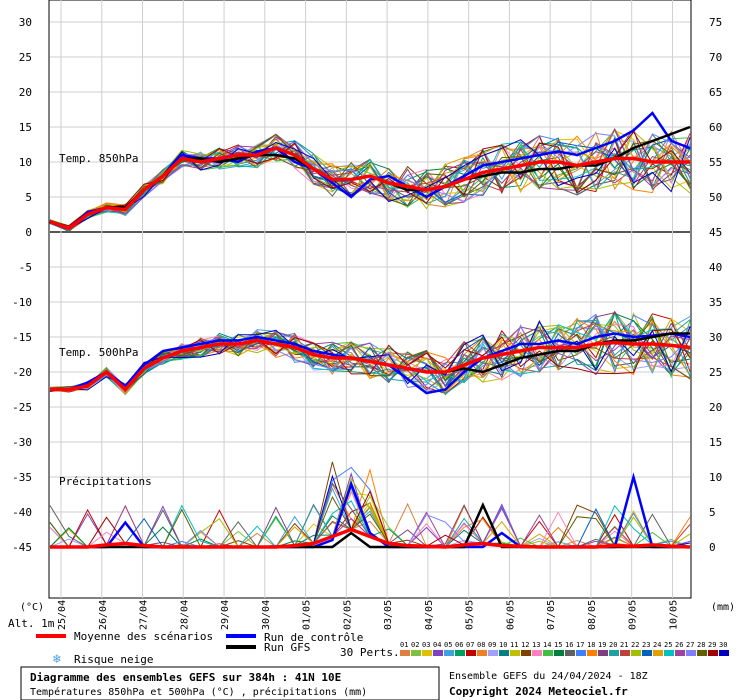 The width and height of the screenshot is (740, 700). Describe the element at coordinates (712, 547) in the screenshot. I see `right-tick-label: 0` at that location.